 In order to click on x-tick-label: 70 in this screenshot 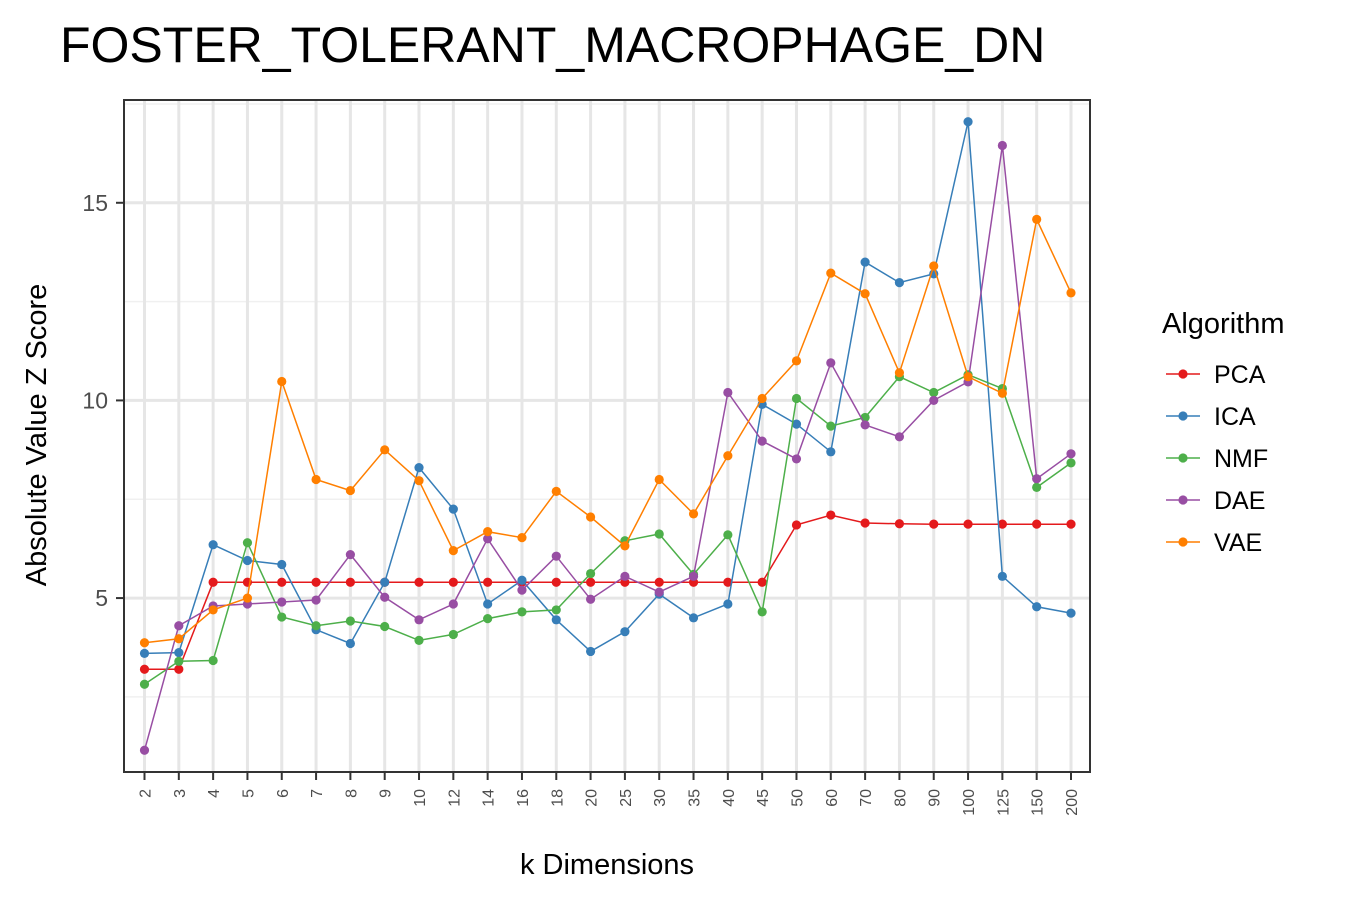, I will do `click(866, 798)`.